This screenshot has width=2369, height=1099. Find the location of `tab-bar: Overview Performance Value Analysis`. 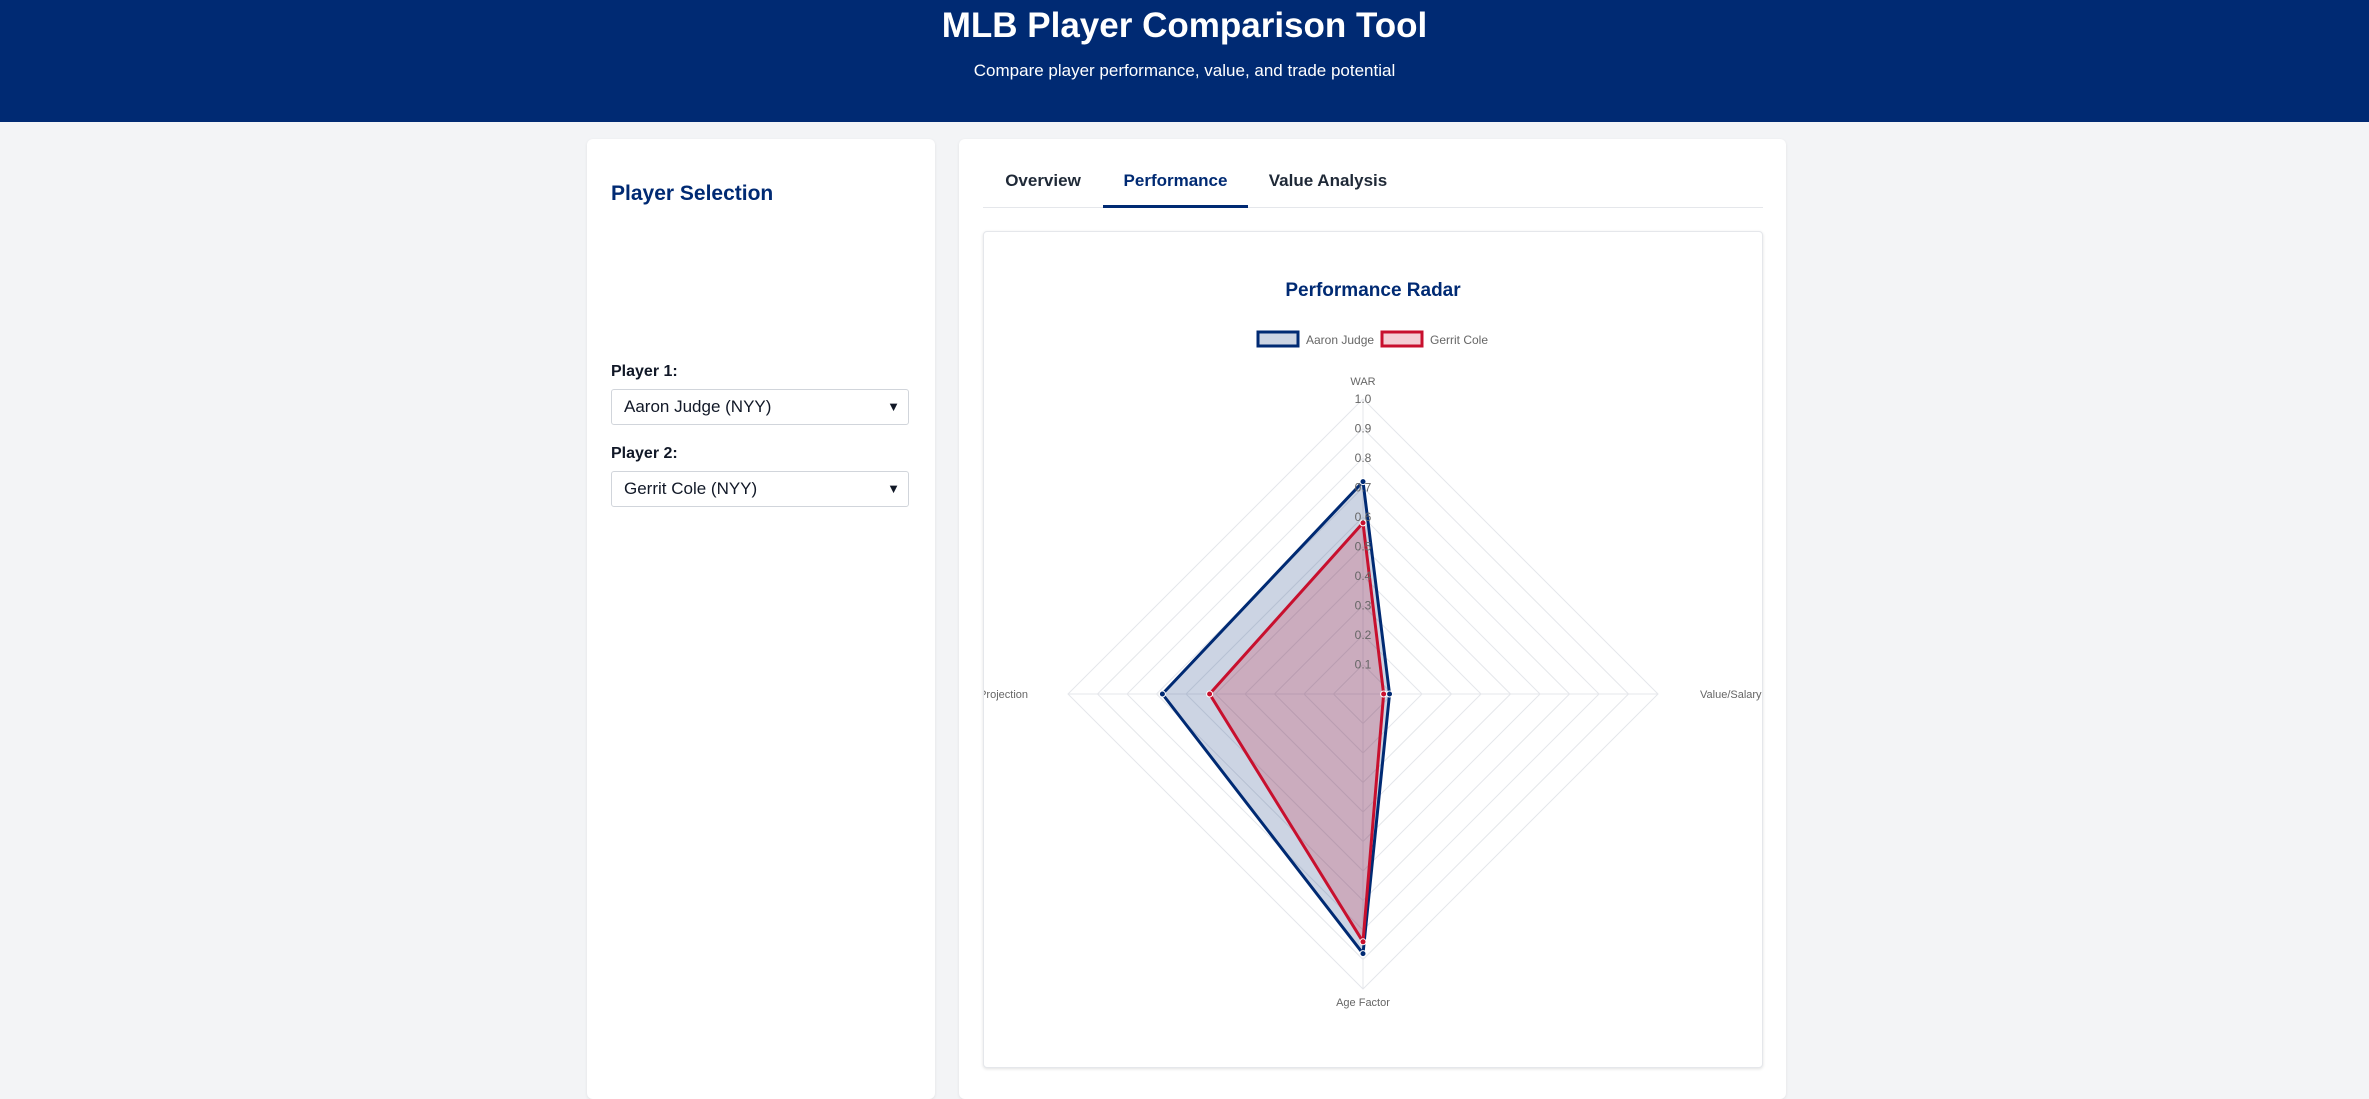

tab-bar: Overview Performance Value Analysis is located at coordinates (1373, 183).